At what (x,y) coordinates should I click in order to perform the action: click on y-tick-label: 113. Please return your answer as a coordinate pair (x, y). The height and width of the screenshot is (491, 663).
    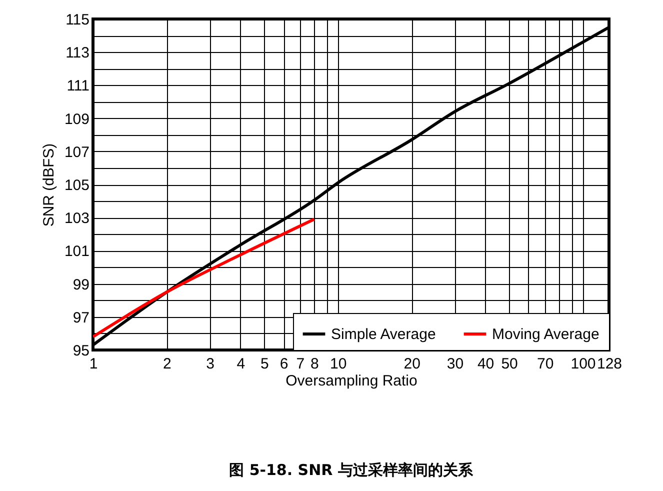
    Looking at the image, I should click on (78, 53).